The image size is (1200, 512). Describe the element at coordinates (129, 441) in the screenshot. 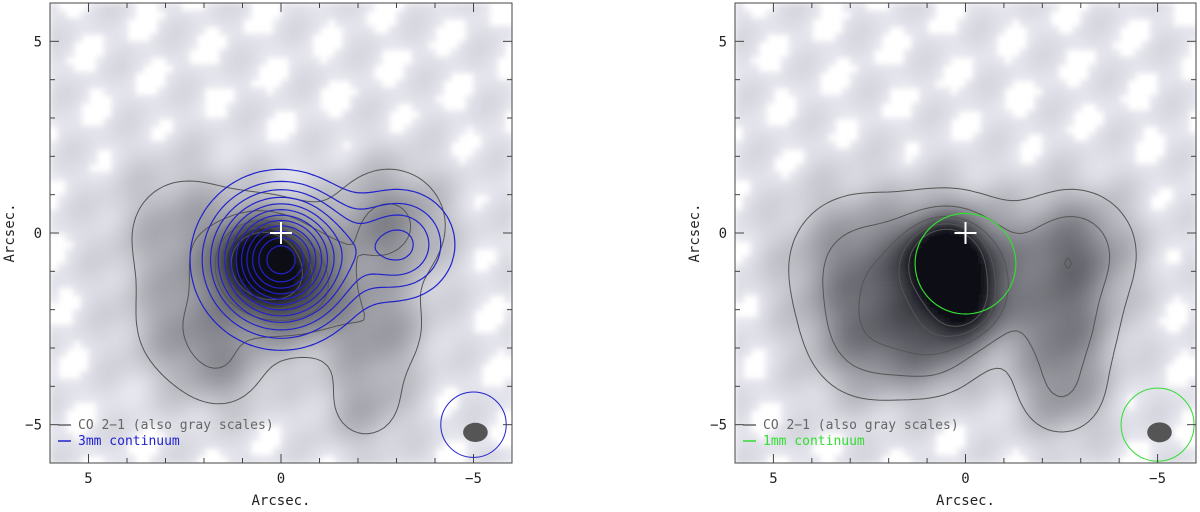

I see `legend-label: 3mm continuum` at that location.